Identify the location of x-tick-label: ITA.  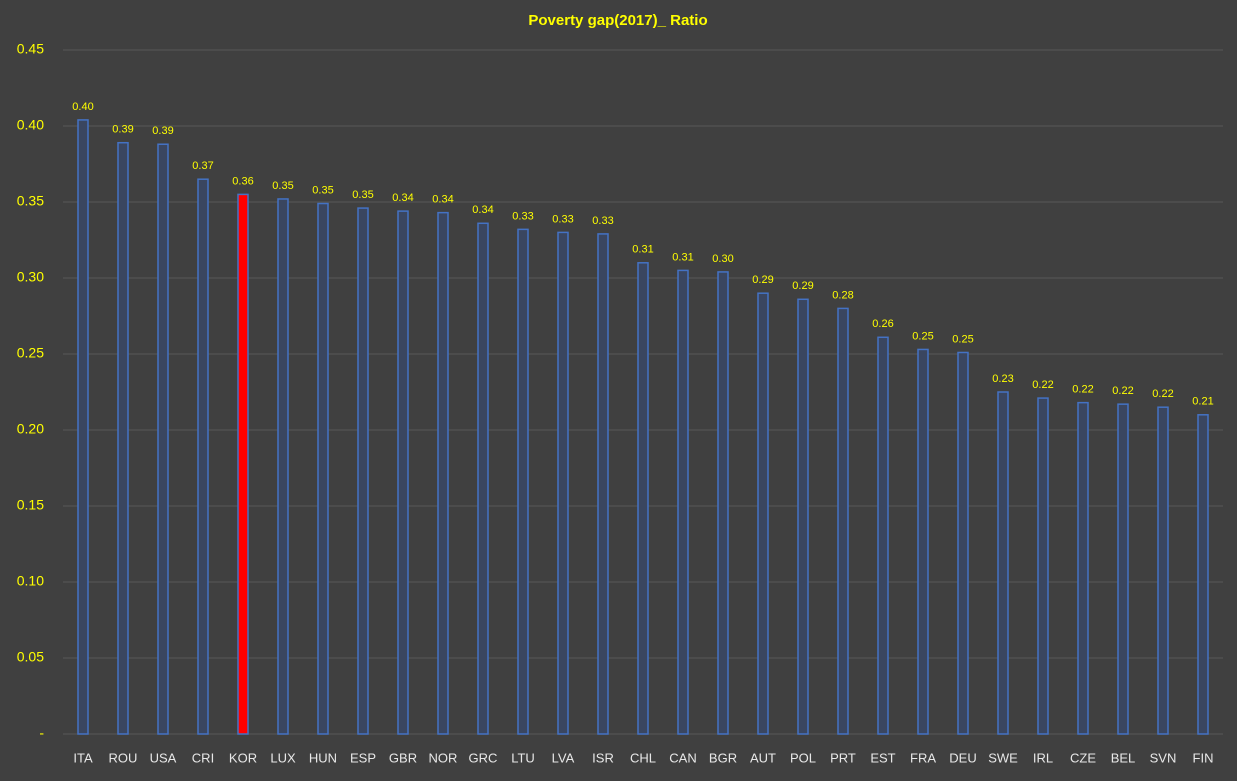
(83, 757).